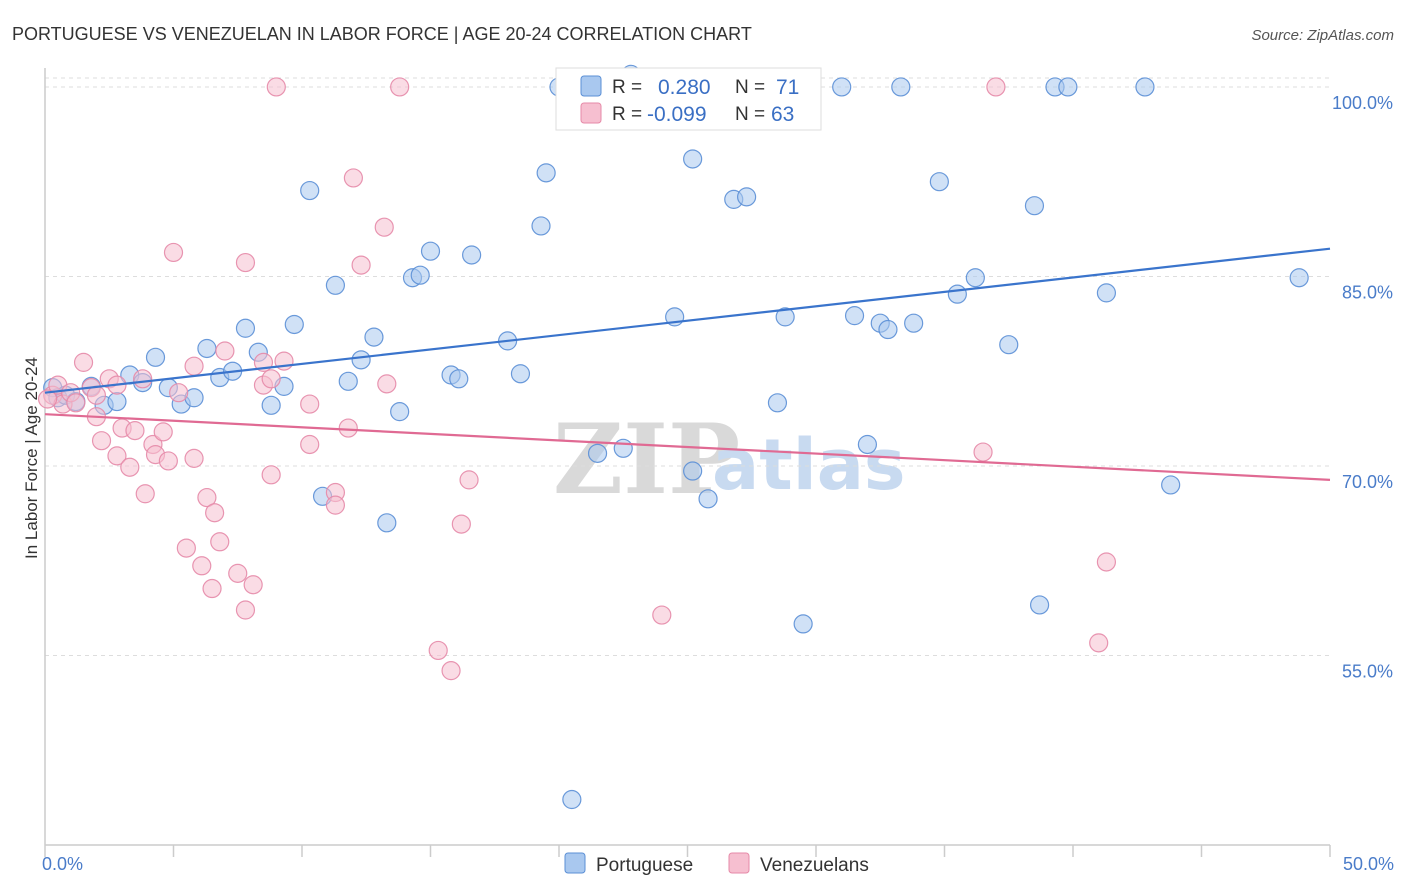 This screenshot has width=1406, height=892. I want to click on legend-r-value-portuguese: 0.280, so click(684, 87).